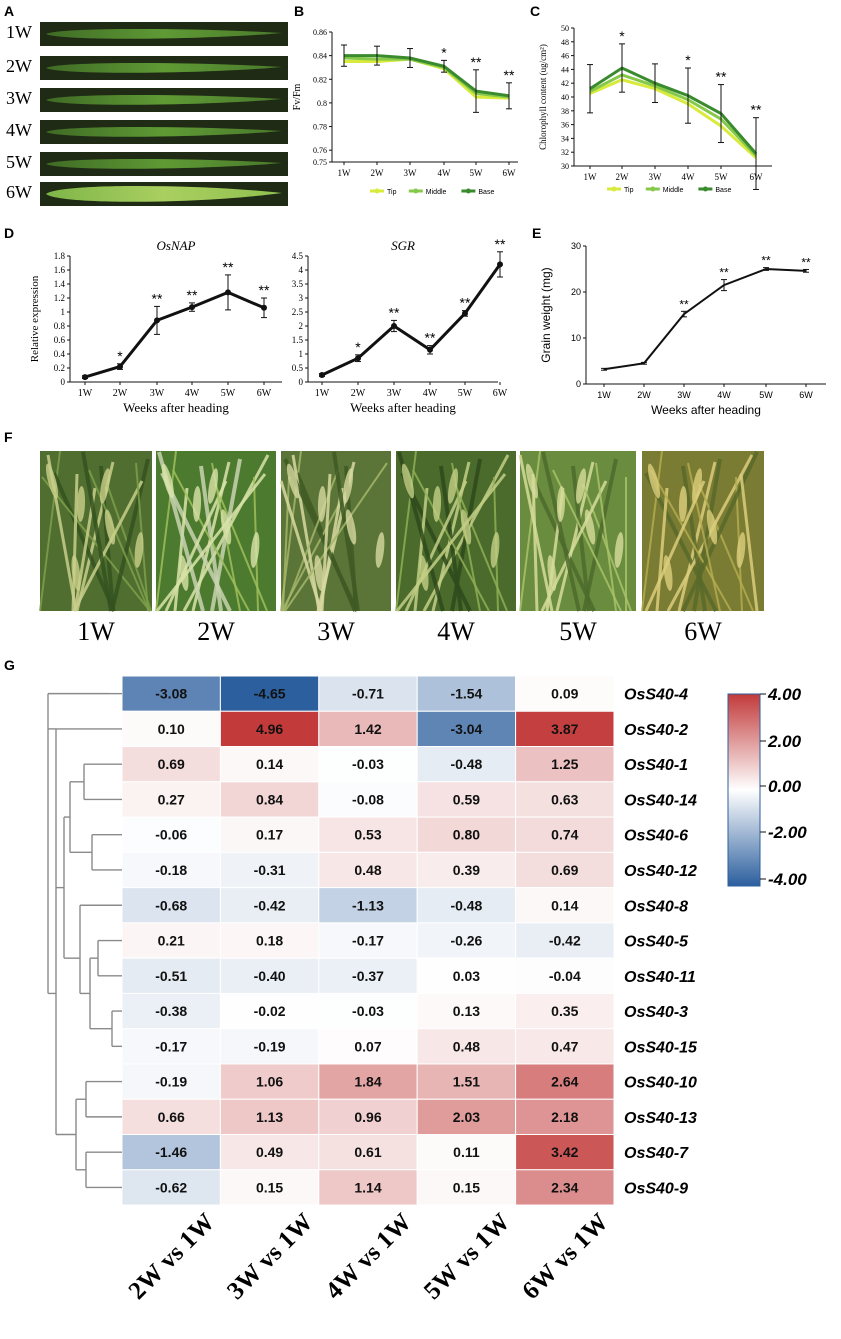 This screenshot has width=841, height=1339. What do you see at coordinates (565, 69) in the screenshot?
I see `y-tick-label: 44` at bounding box center [565, 69].